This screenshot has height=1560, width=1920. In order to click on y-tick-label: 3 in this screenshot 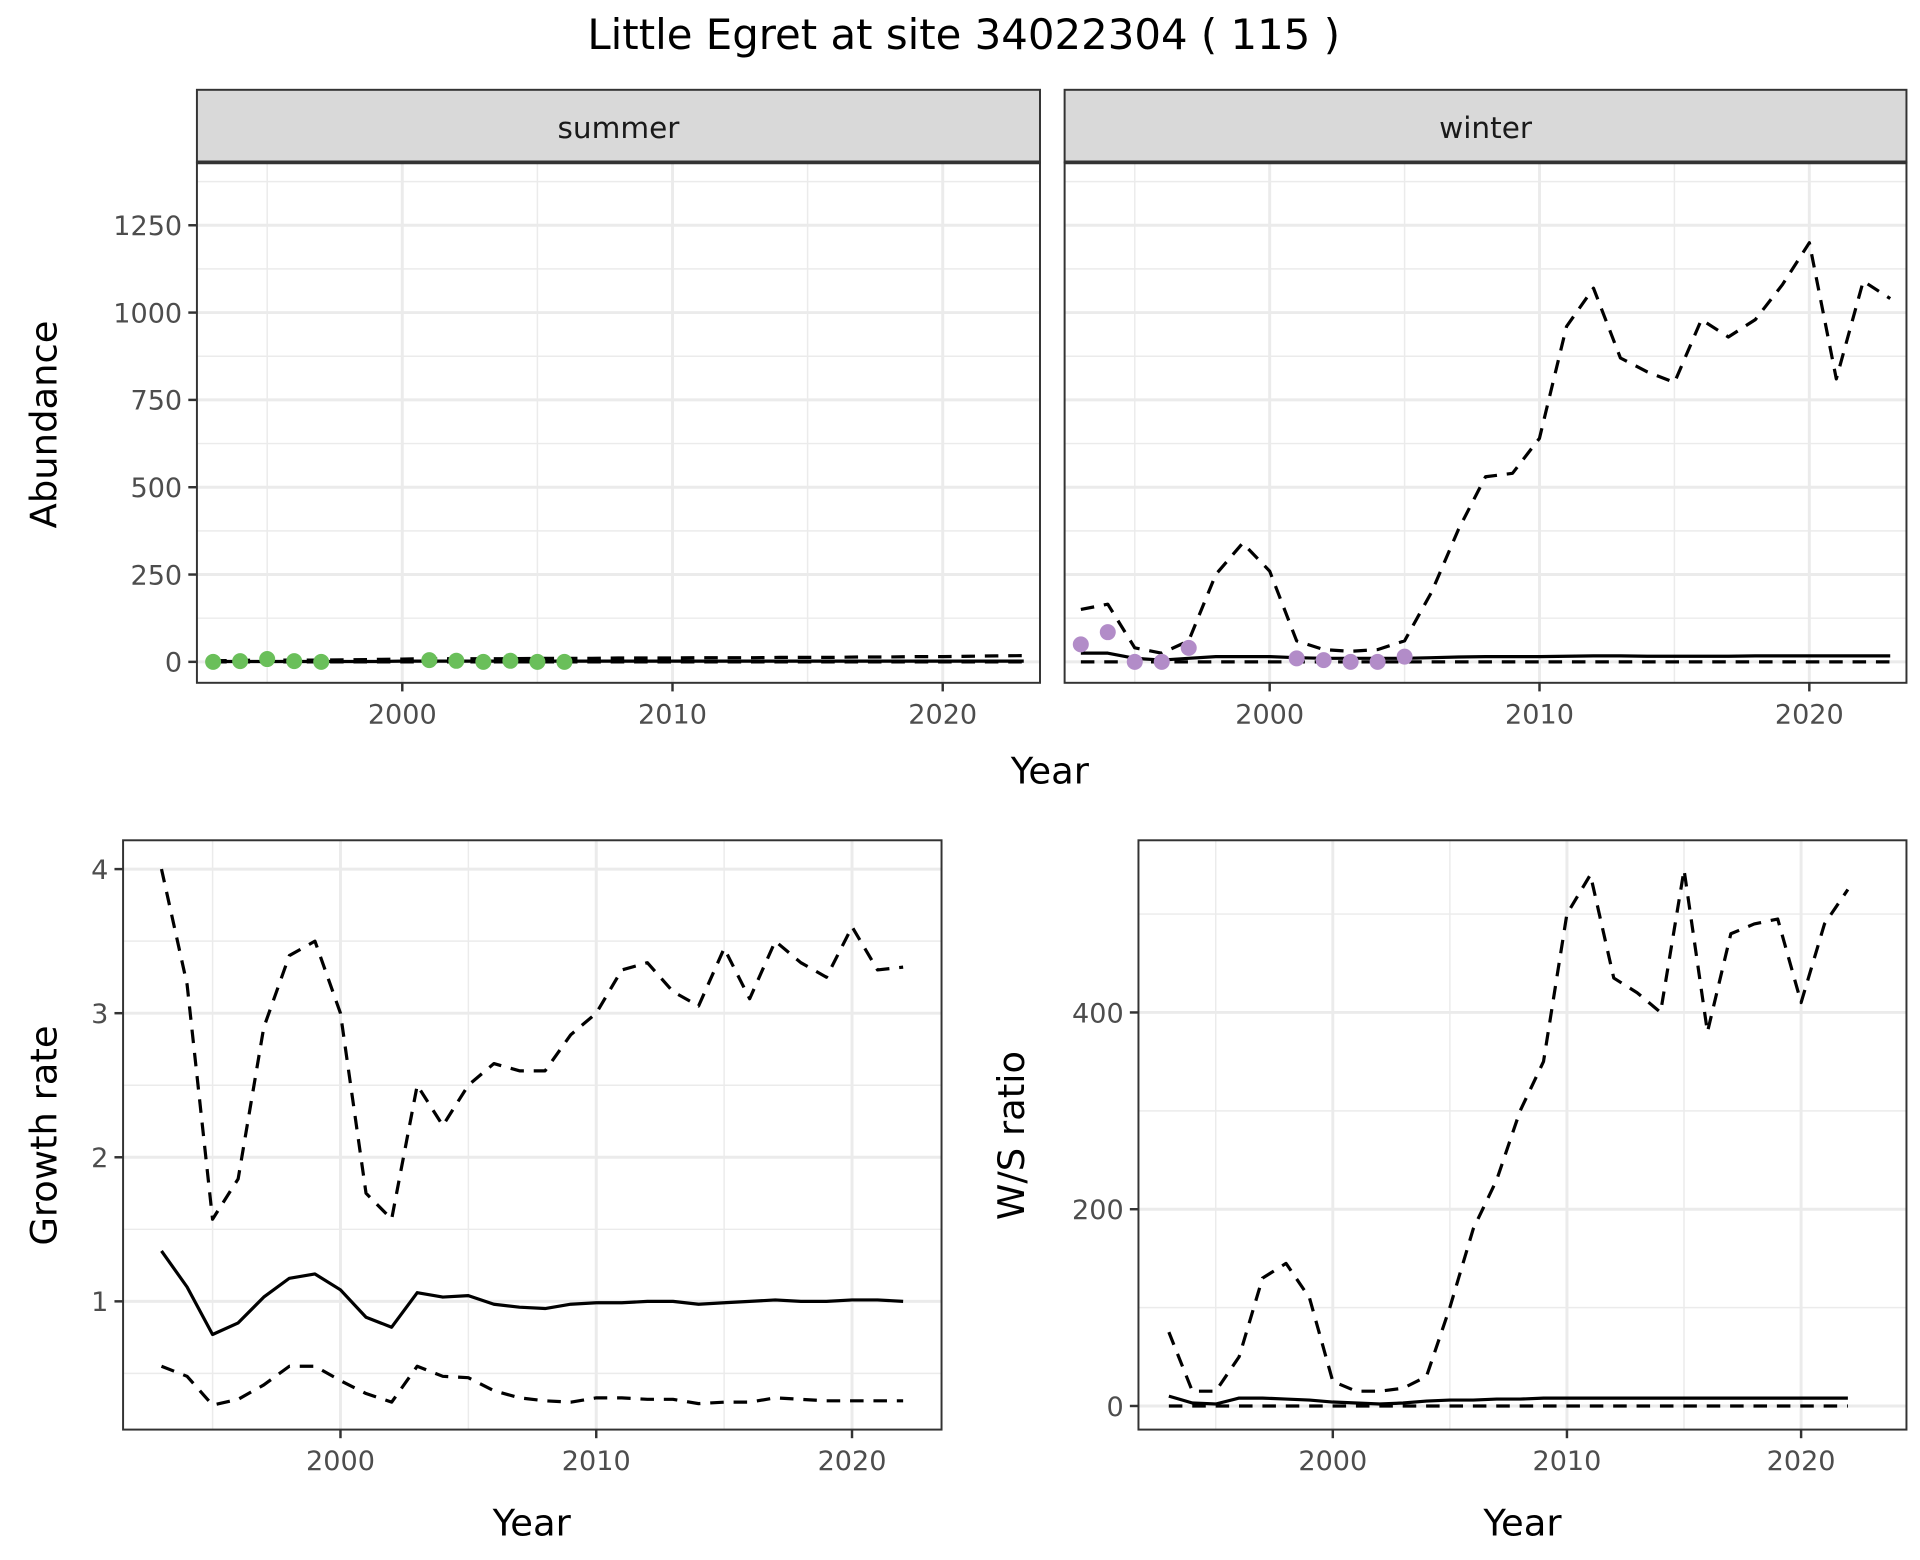, I will do `click(99, 1014)`.